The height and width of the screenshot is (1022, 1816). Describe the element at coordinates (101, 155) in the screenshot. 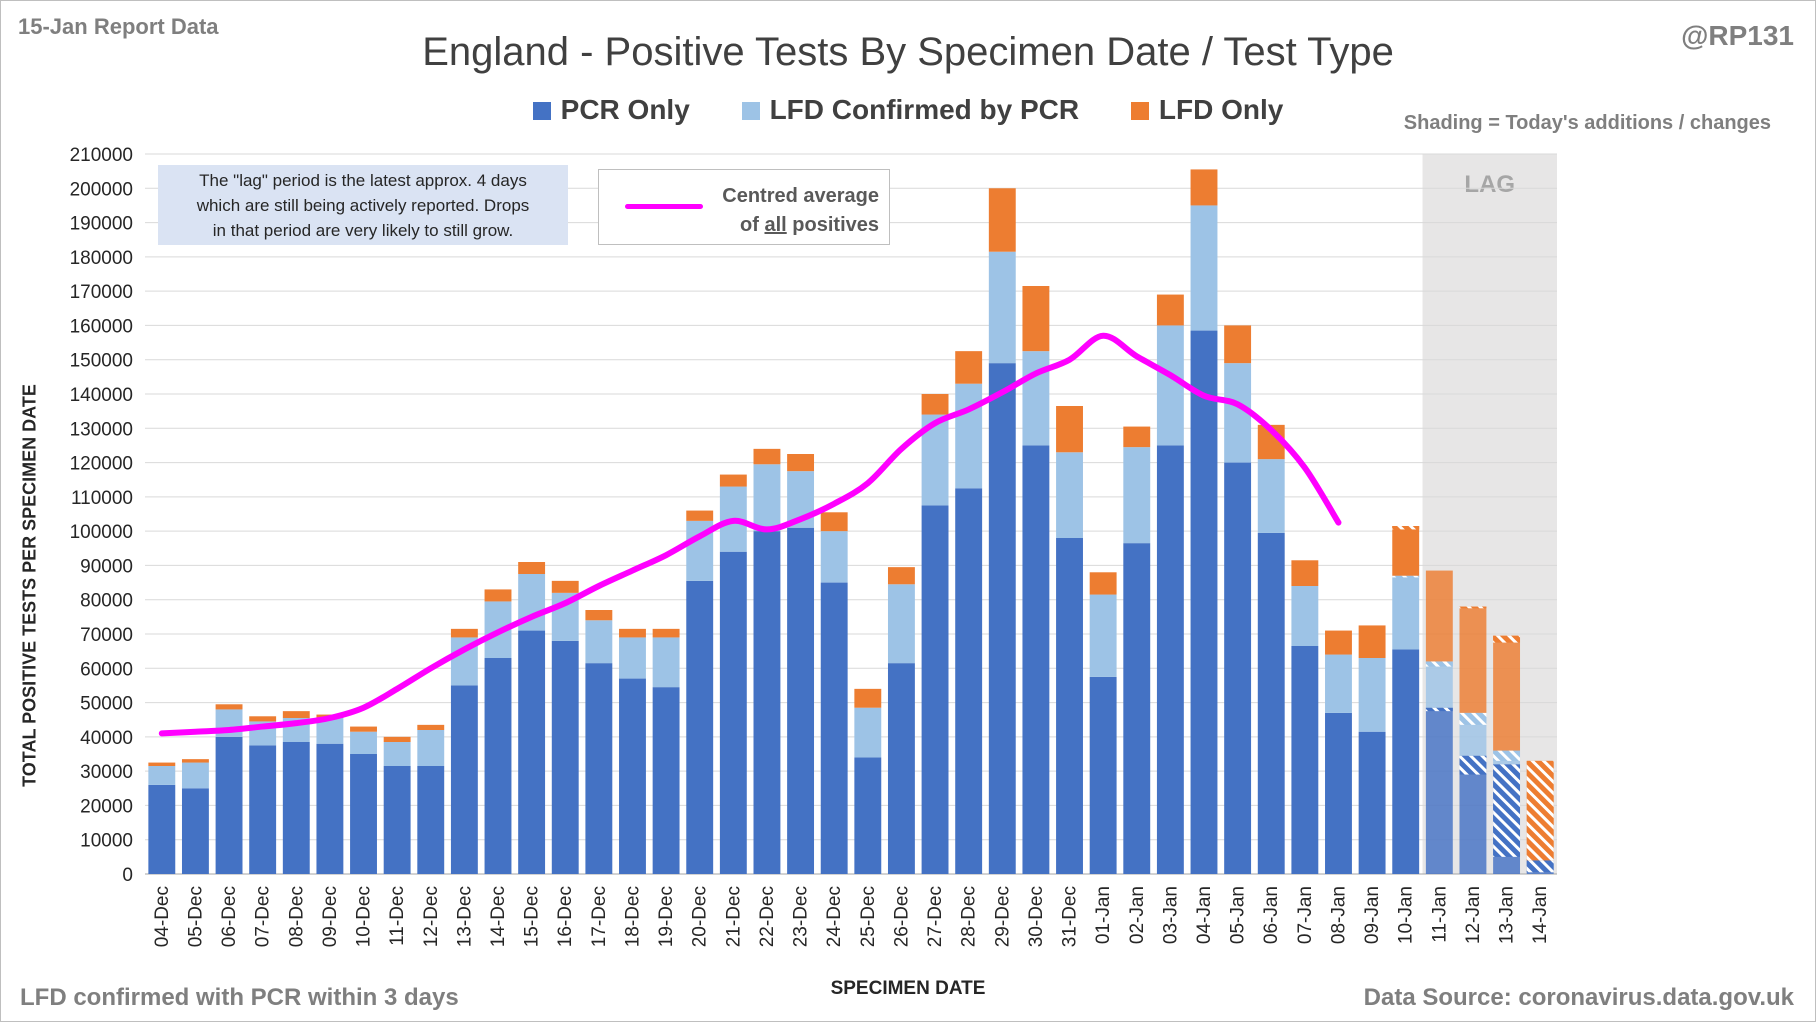

I see `y-tick-label: 210000` at that location.